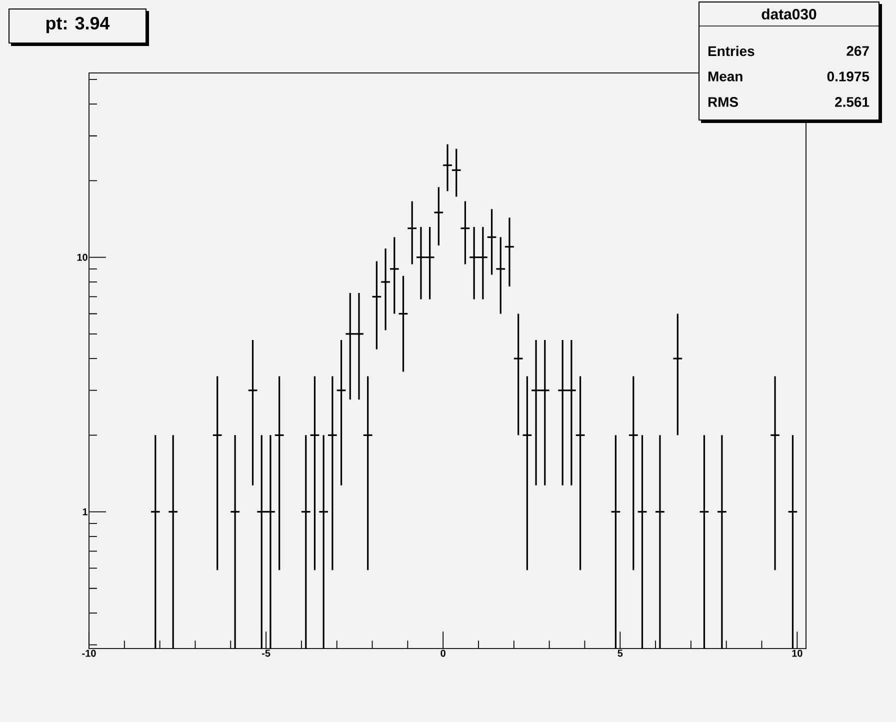  Describe the element at coordinates (85, 512) in the screenshot. I see `y-tick-label: 1` at that location.